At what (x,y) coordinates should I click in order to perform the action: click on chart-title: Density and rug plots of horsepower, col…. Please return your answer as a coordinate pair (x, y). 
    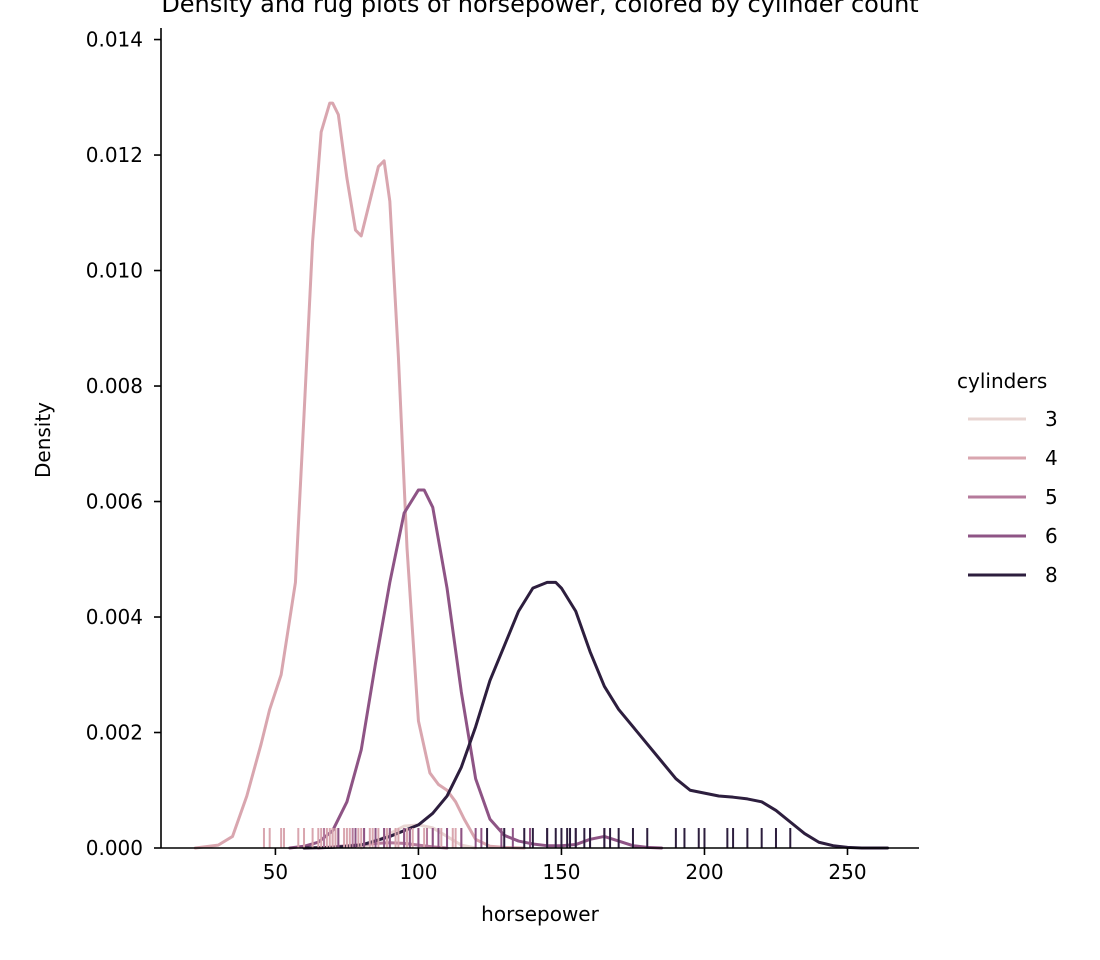
    Looking at the image, I should click on (539, 9).